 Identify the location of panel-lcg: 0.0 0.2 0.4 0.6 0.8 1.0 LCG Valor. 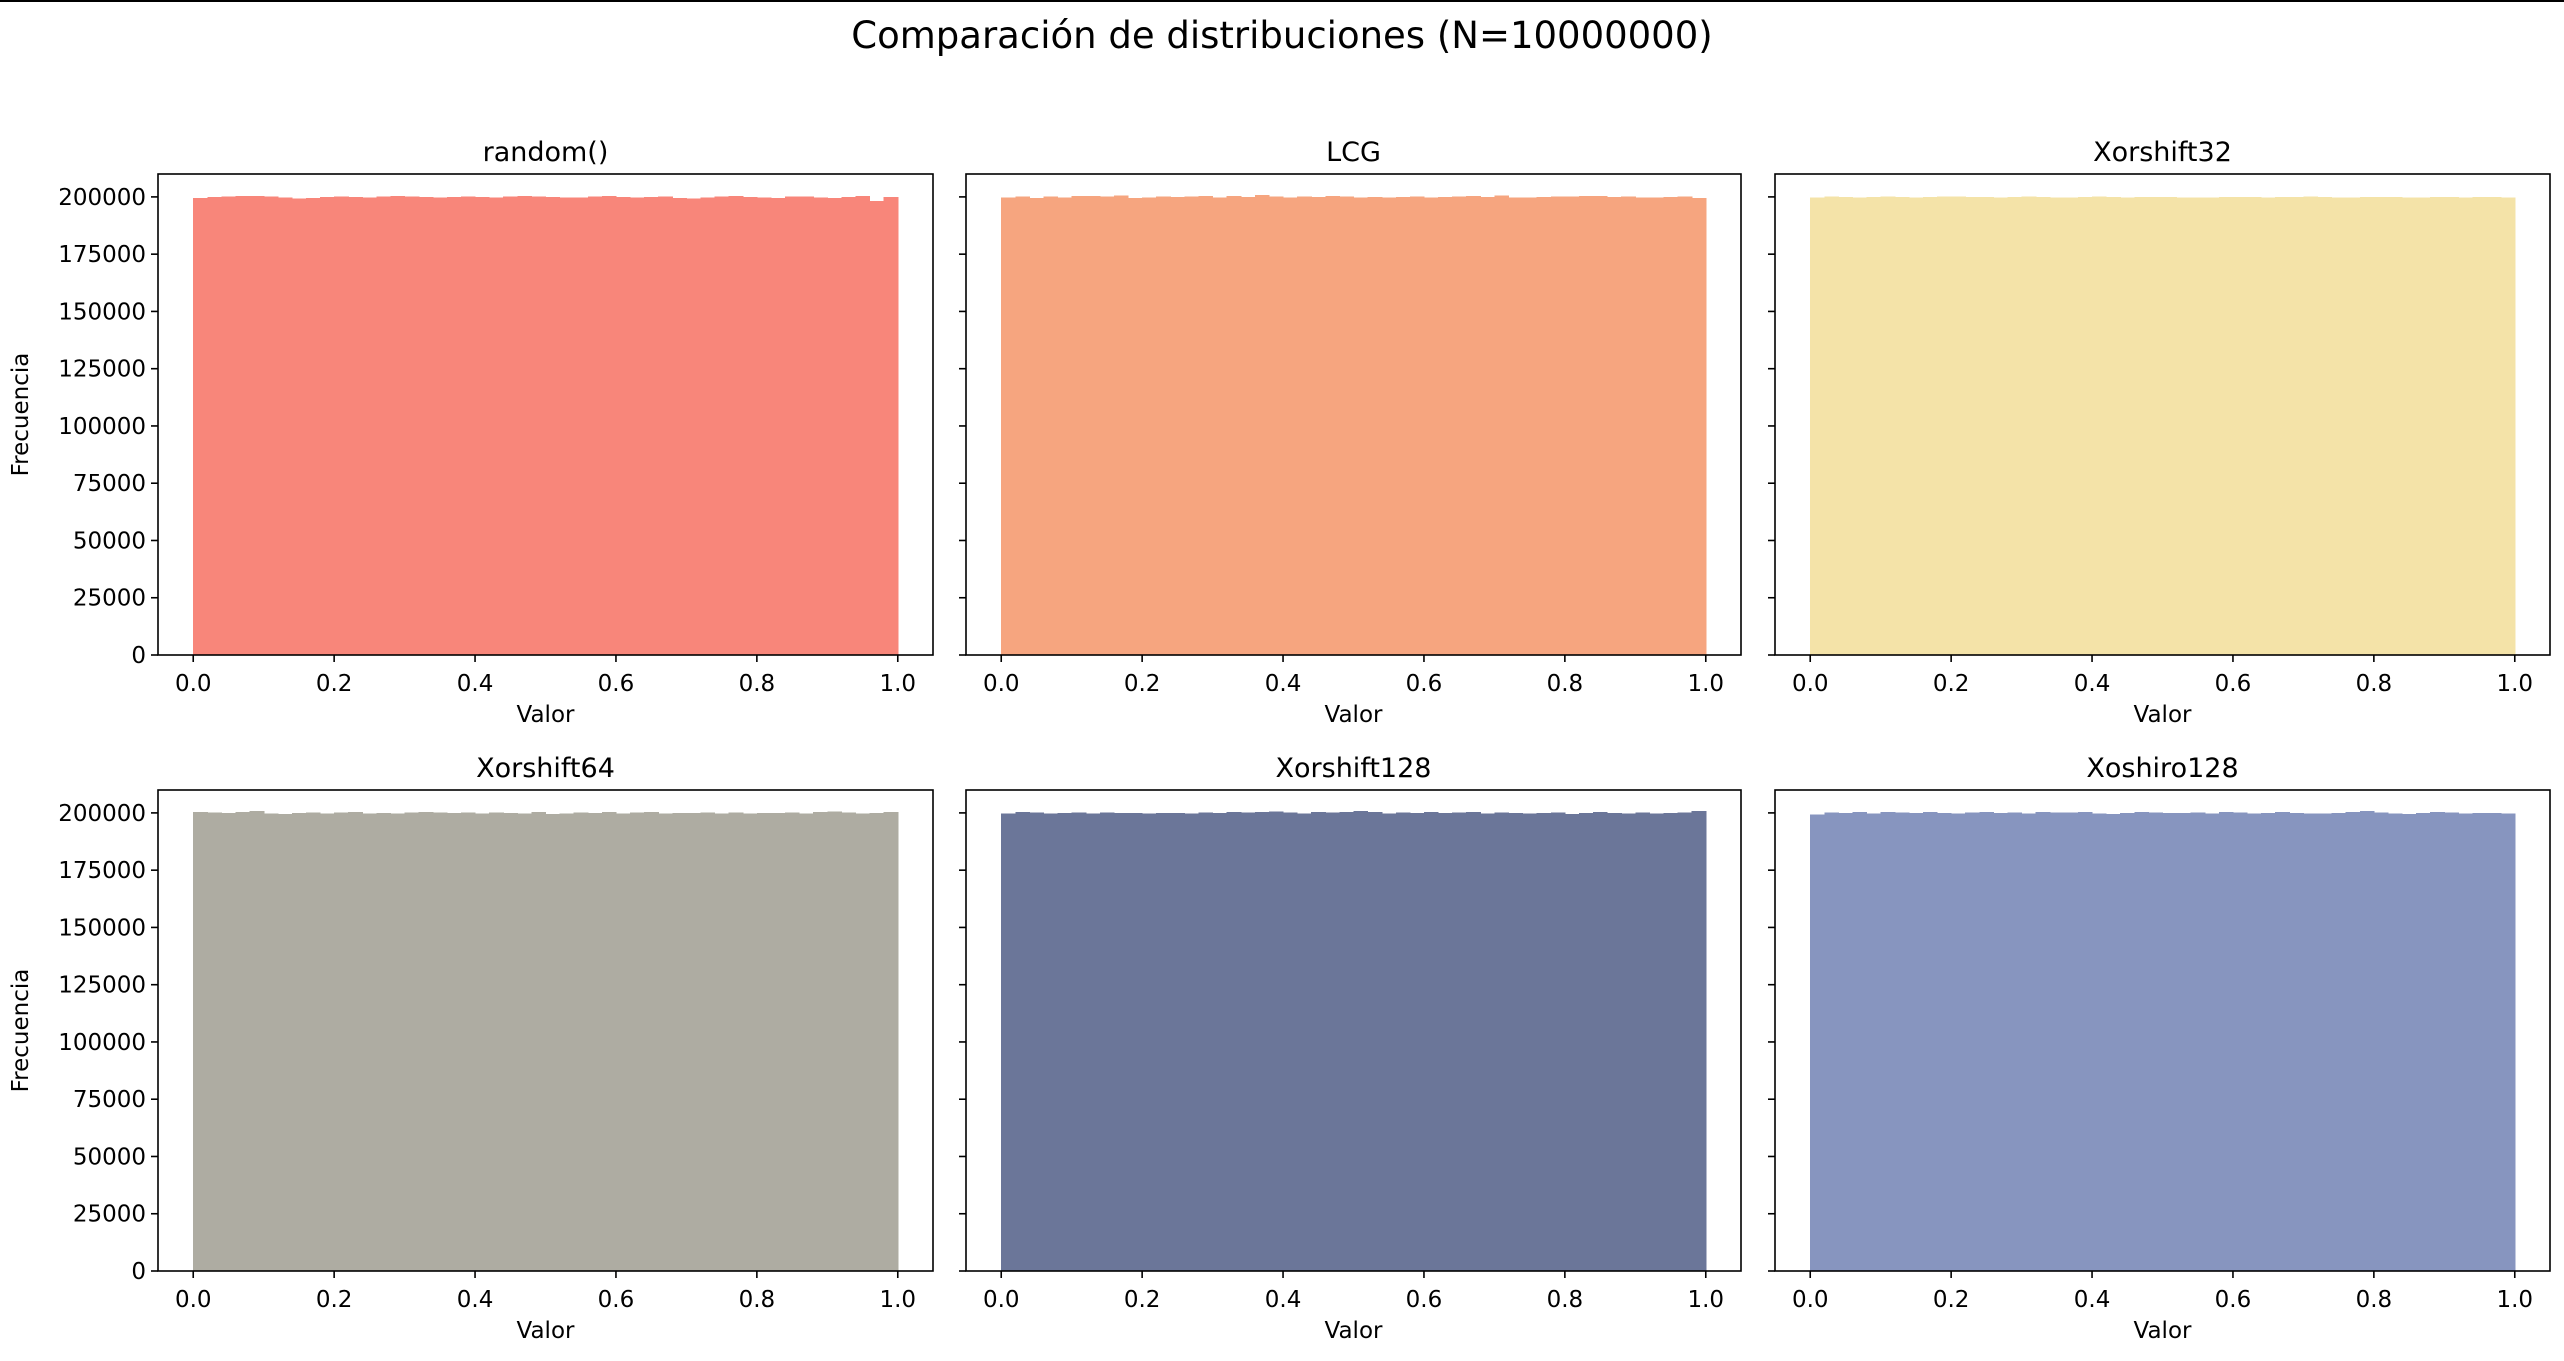
(1350, 432).